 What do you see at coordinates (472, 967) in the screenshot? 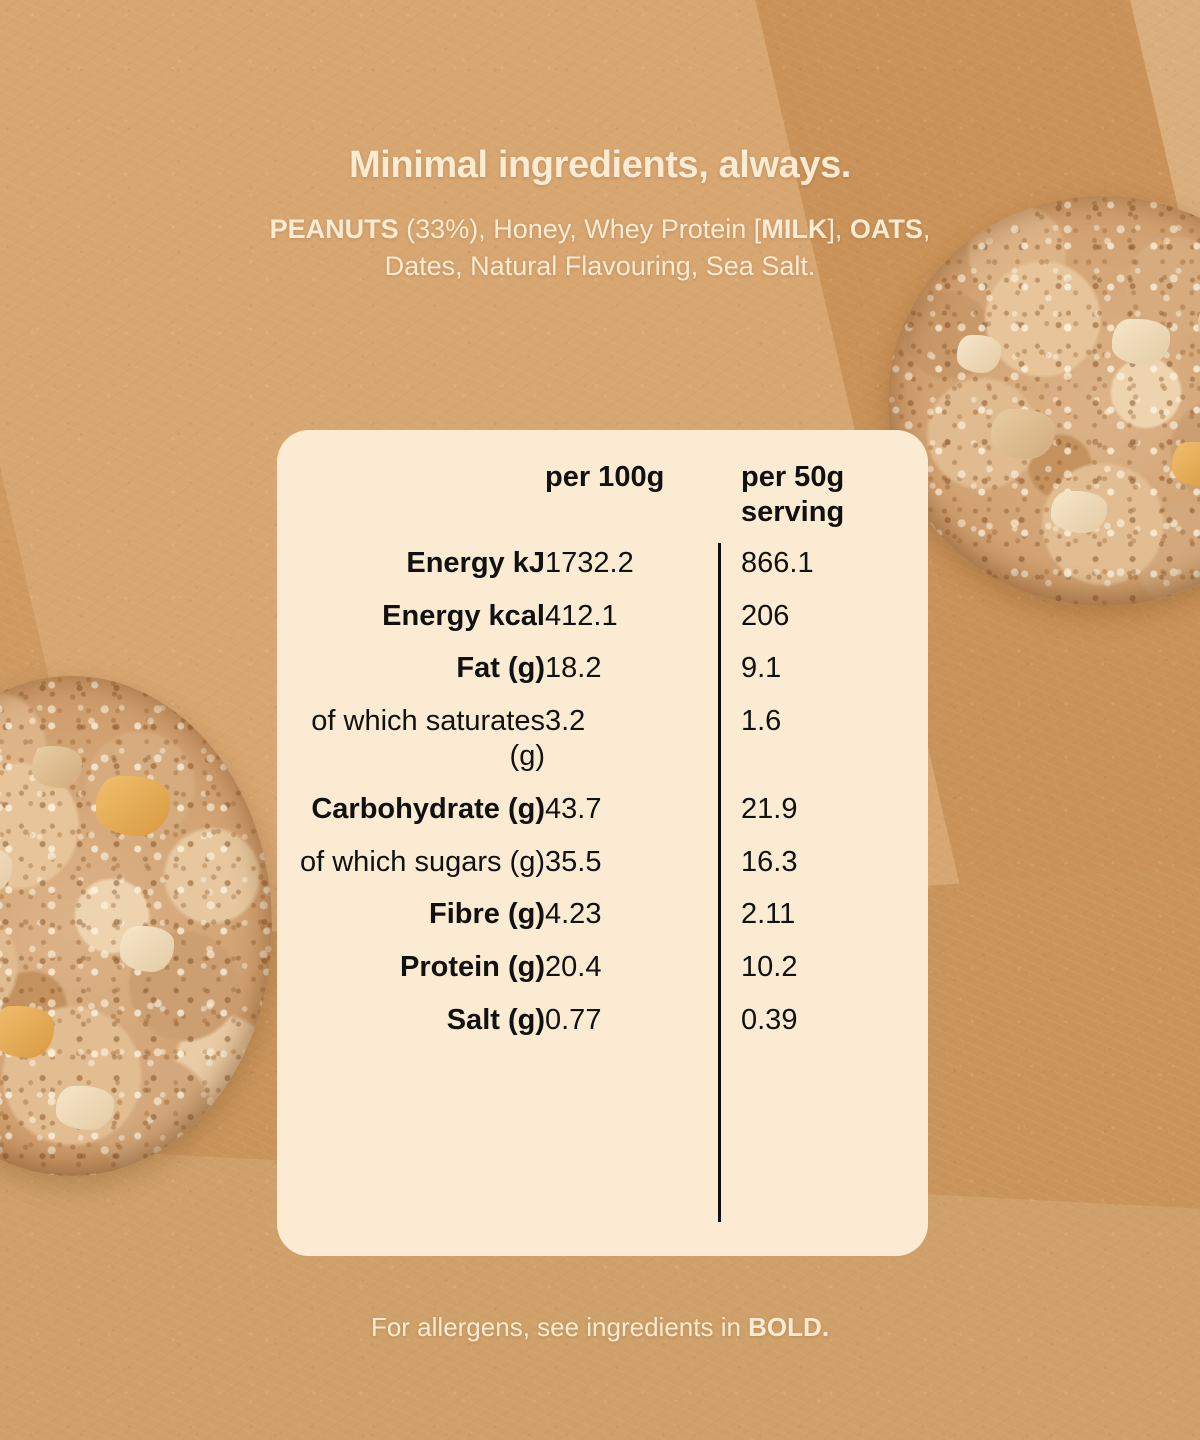
I see `nutrient-label: Protein (g)` at bounding box center [472, 967].